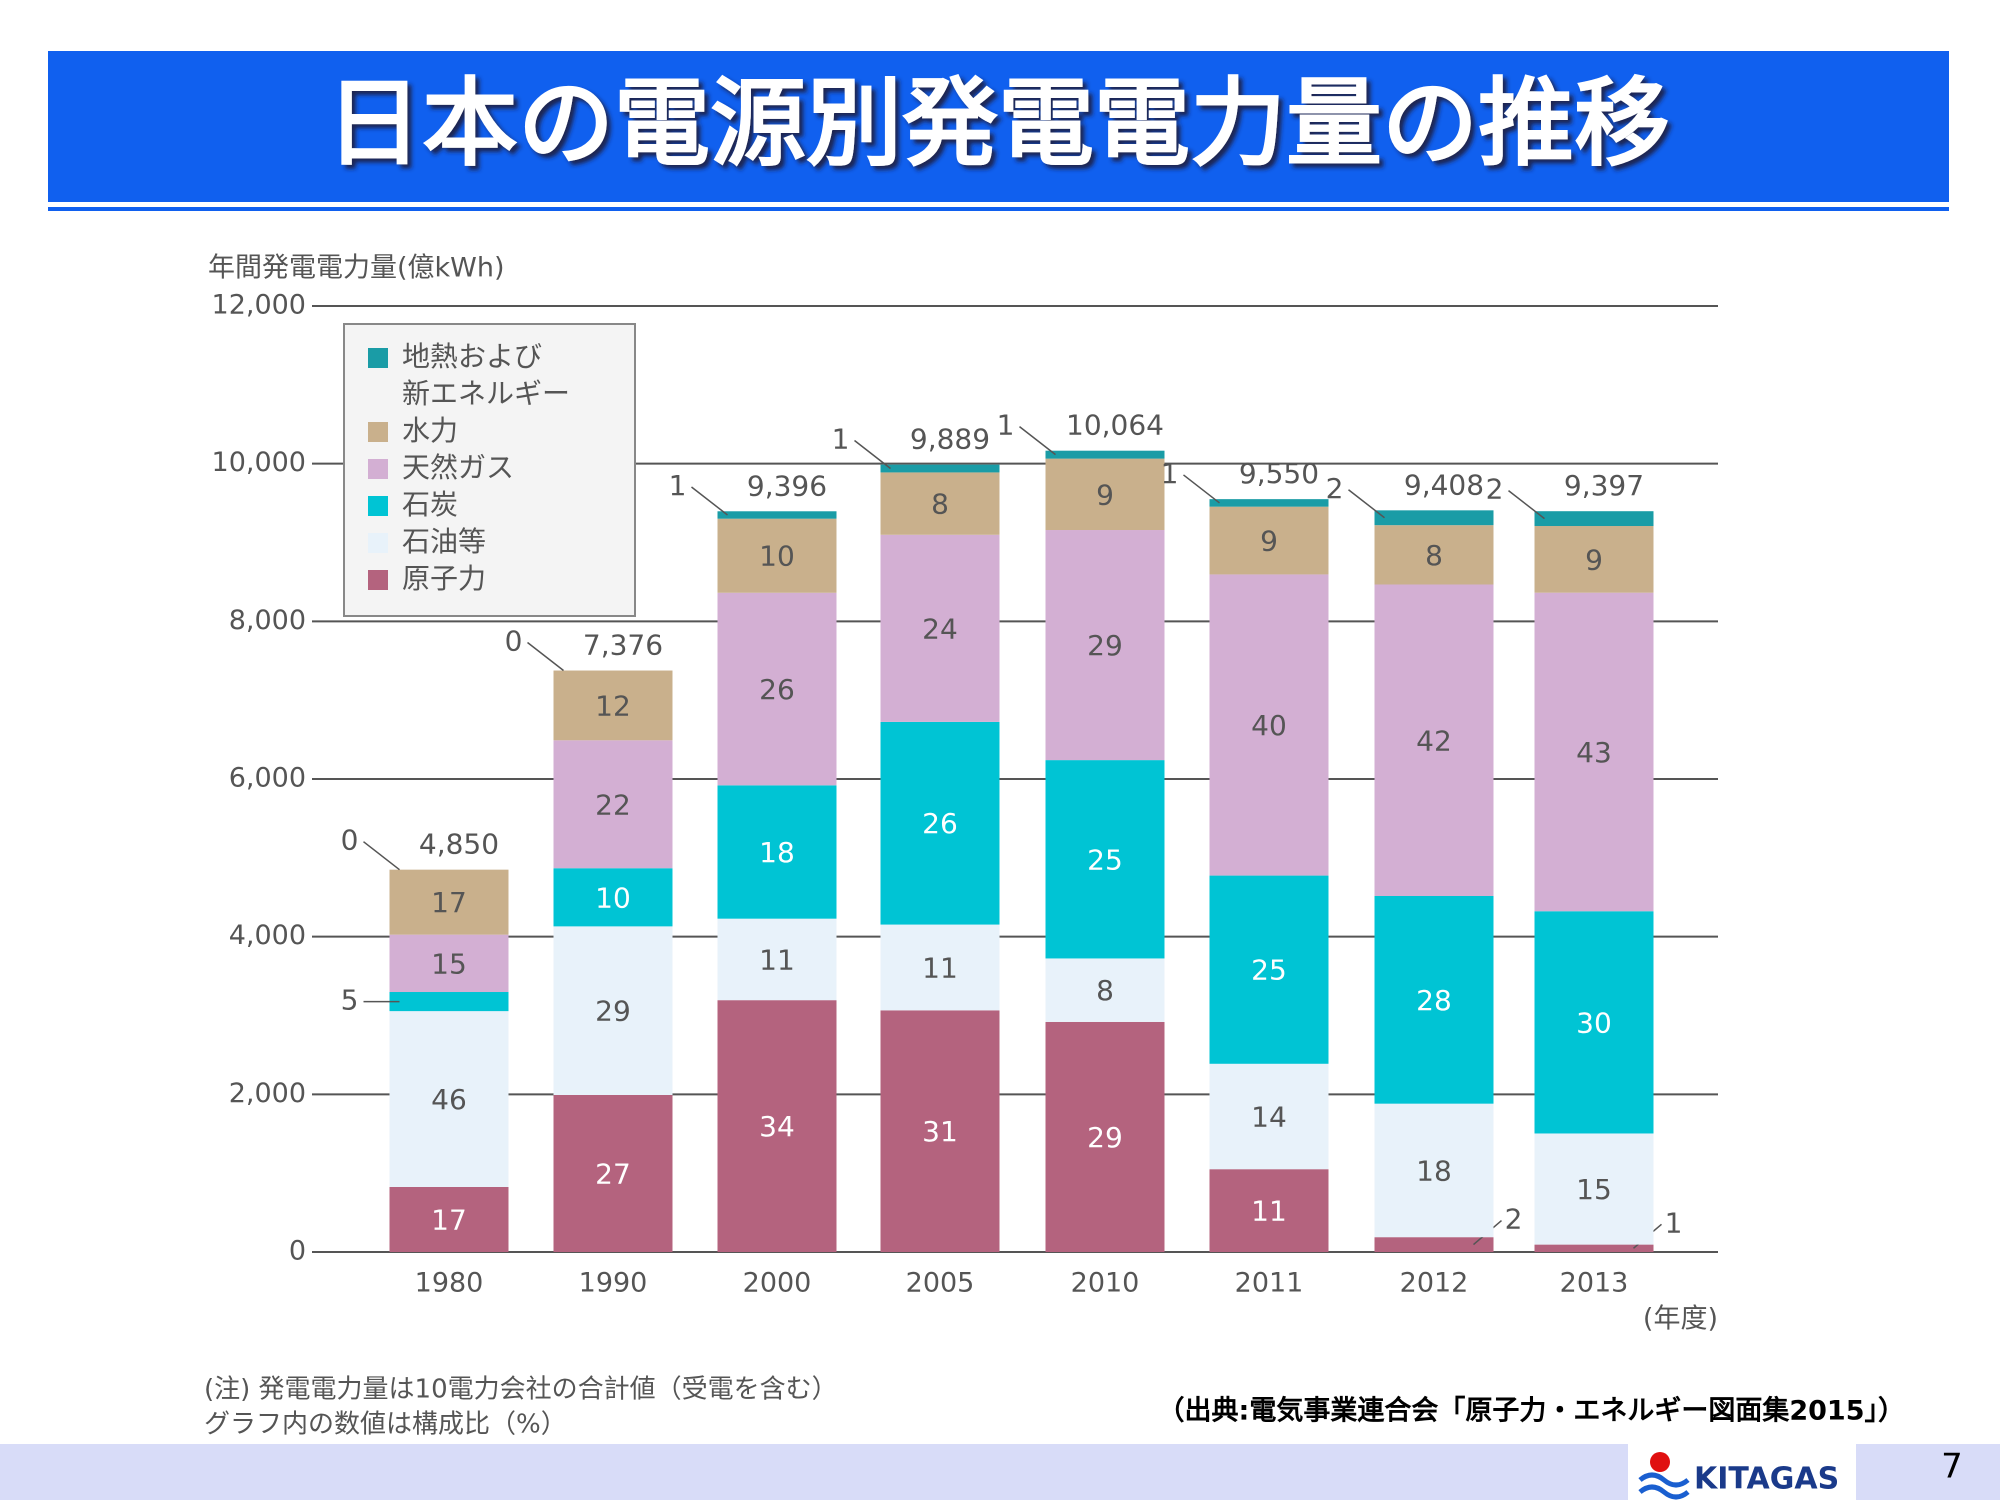 The width and height of the screenshot is (2000, 1500). What do you see at coordinates (1434, 1283) in the screenshot?
I see `x-tick-label: 2012` at bounding box center [1434, 1283].